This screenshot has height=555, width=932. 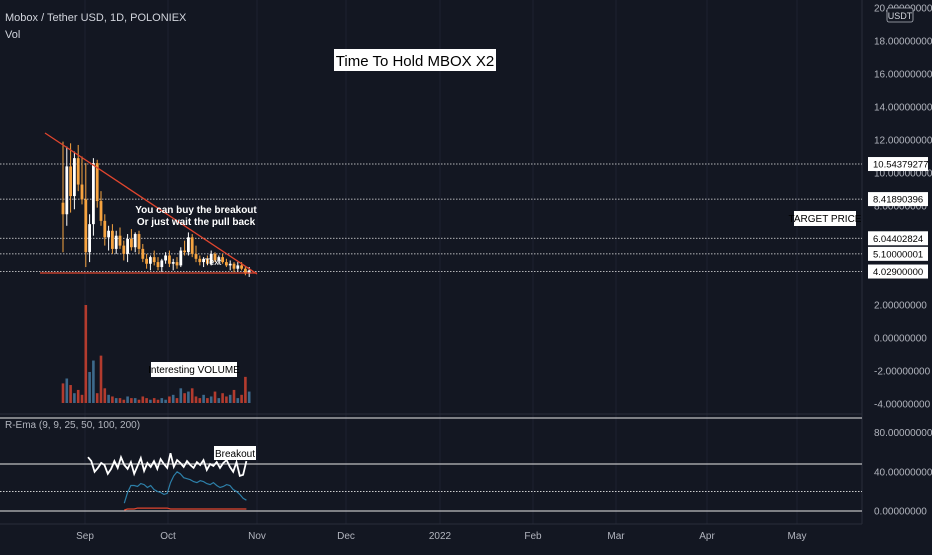 I want to click on price-tick-label: 0.00000000, so click(x=900, y=339).